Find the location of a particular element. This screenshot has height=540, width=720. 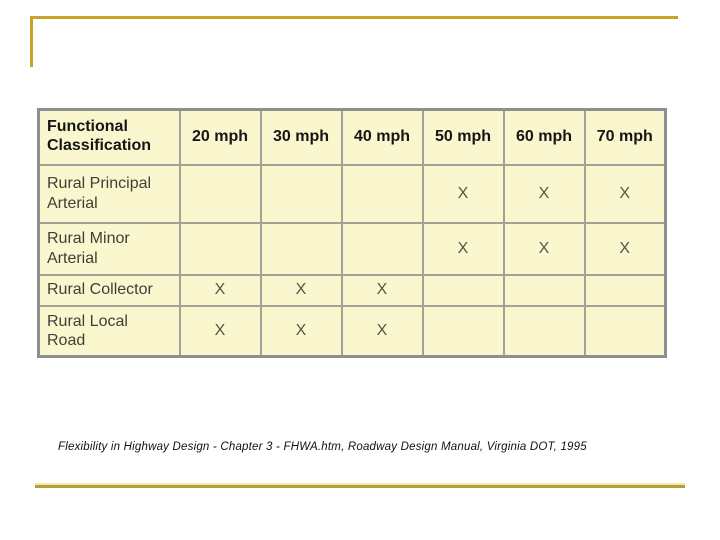

column-header-30mph: 30 mph is located at coordinates (301, 137).